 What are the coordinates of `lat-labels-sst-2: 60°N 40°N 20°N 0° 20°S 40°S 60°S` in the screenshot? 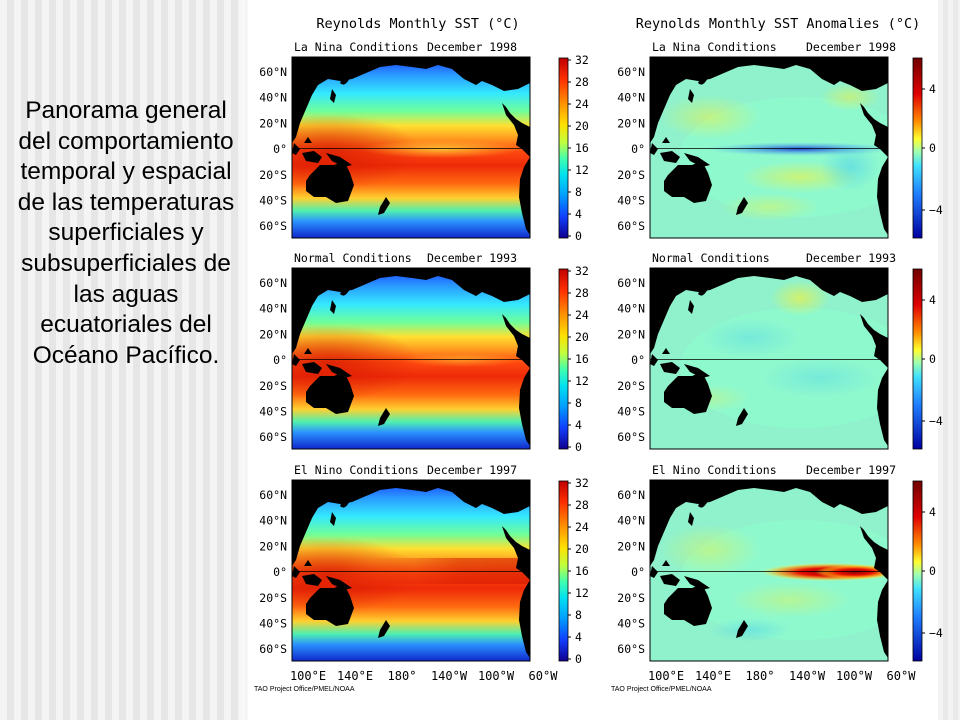 It's located at (273, 360).